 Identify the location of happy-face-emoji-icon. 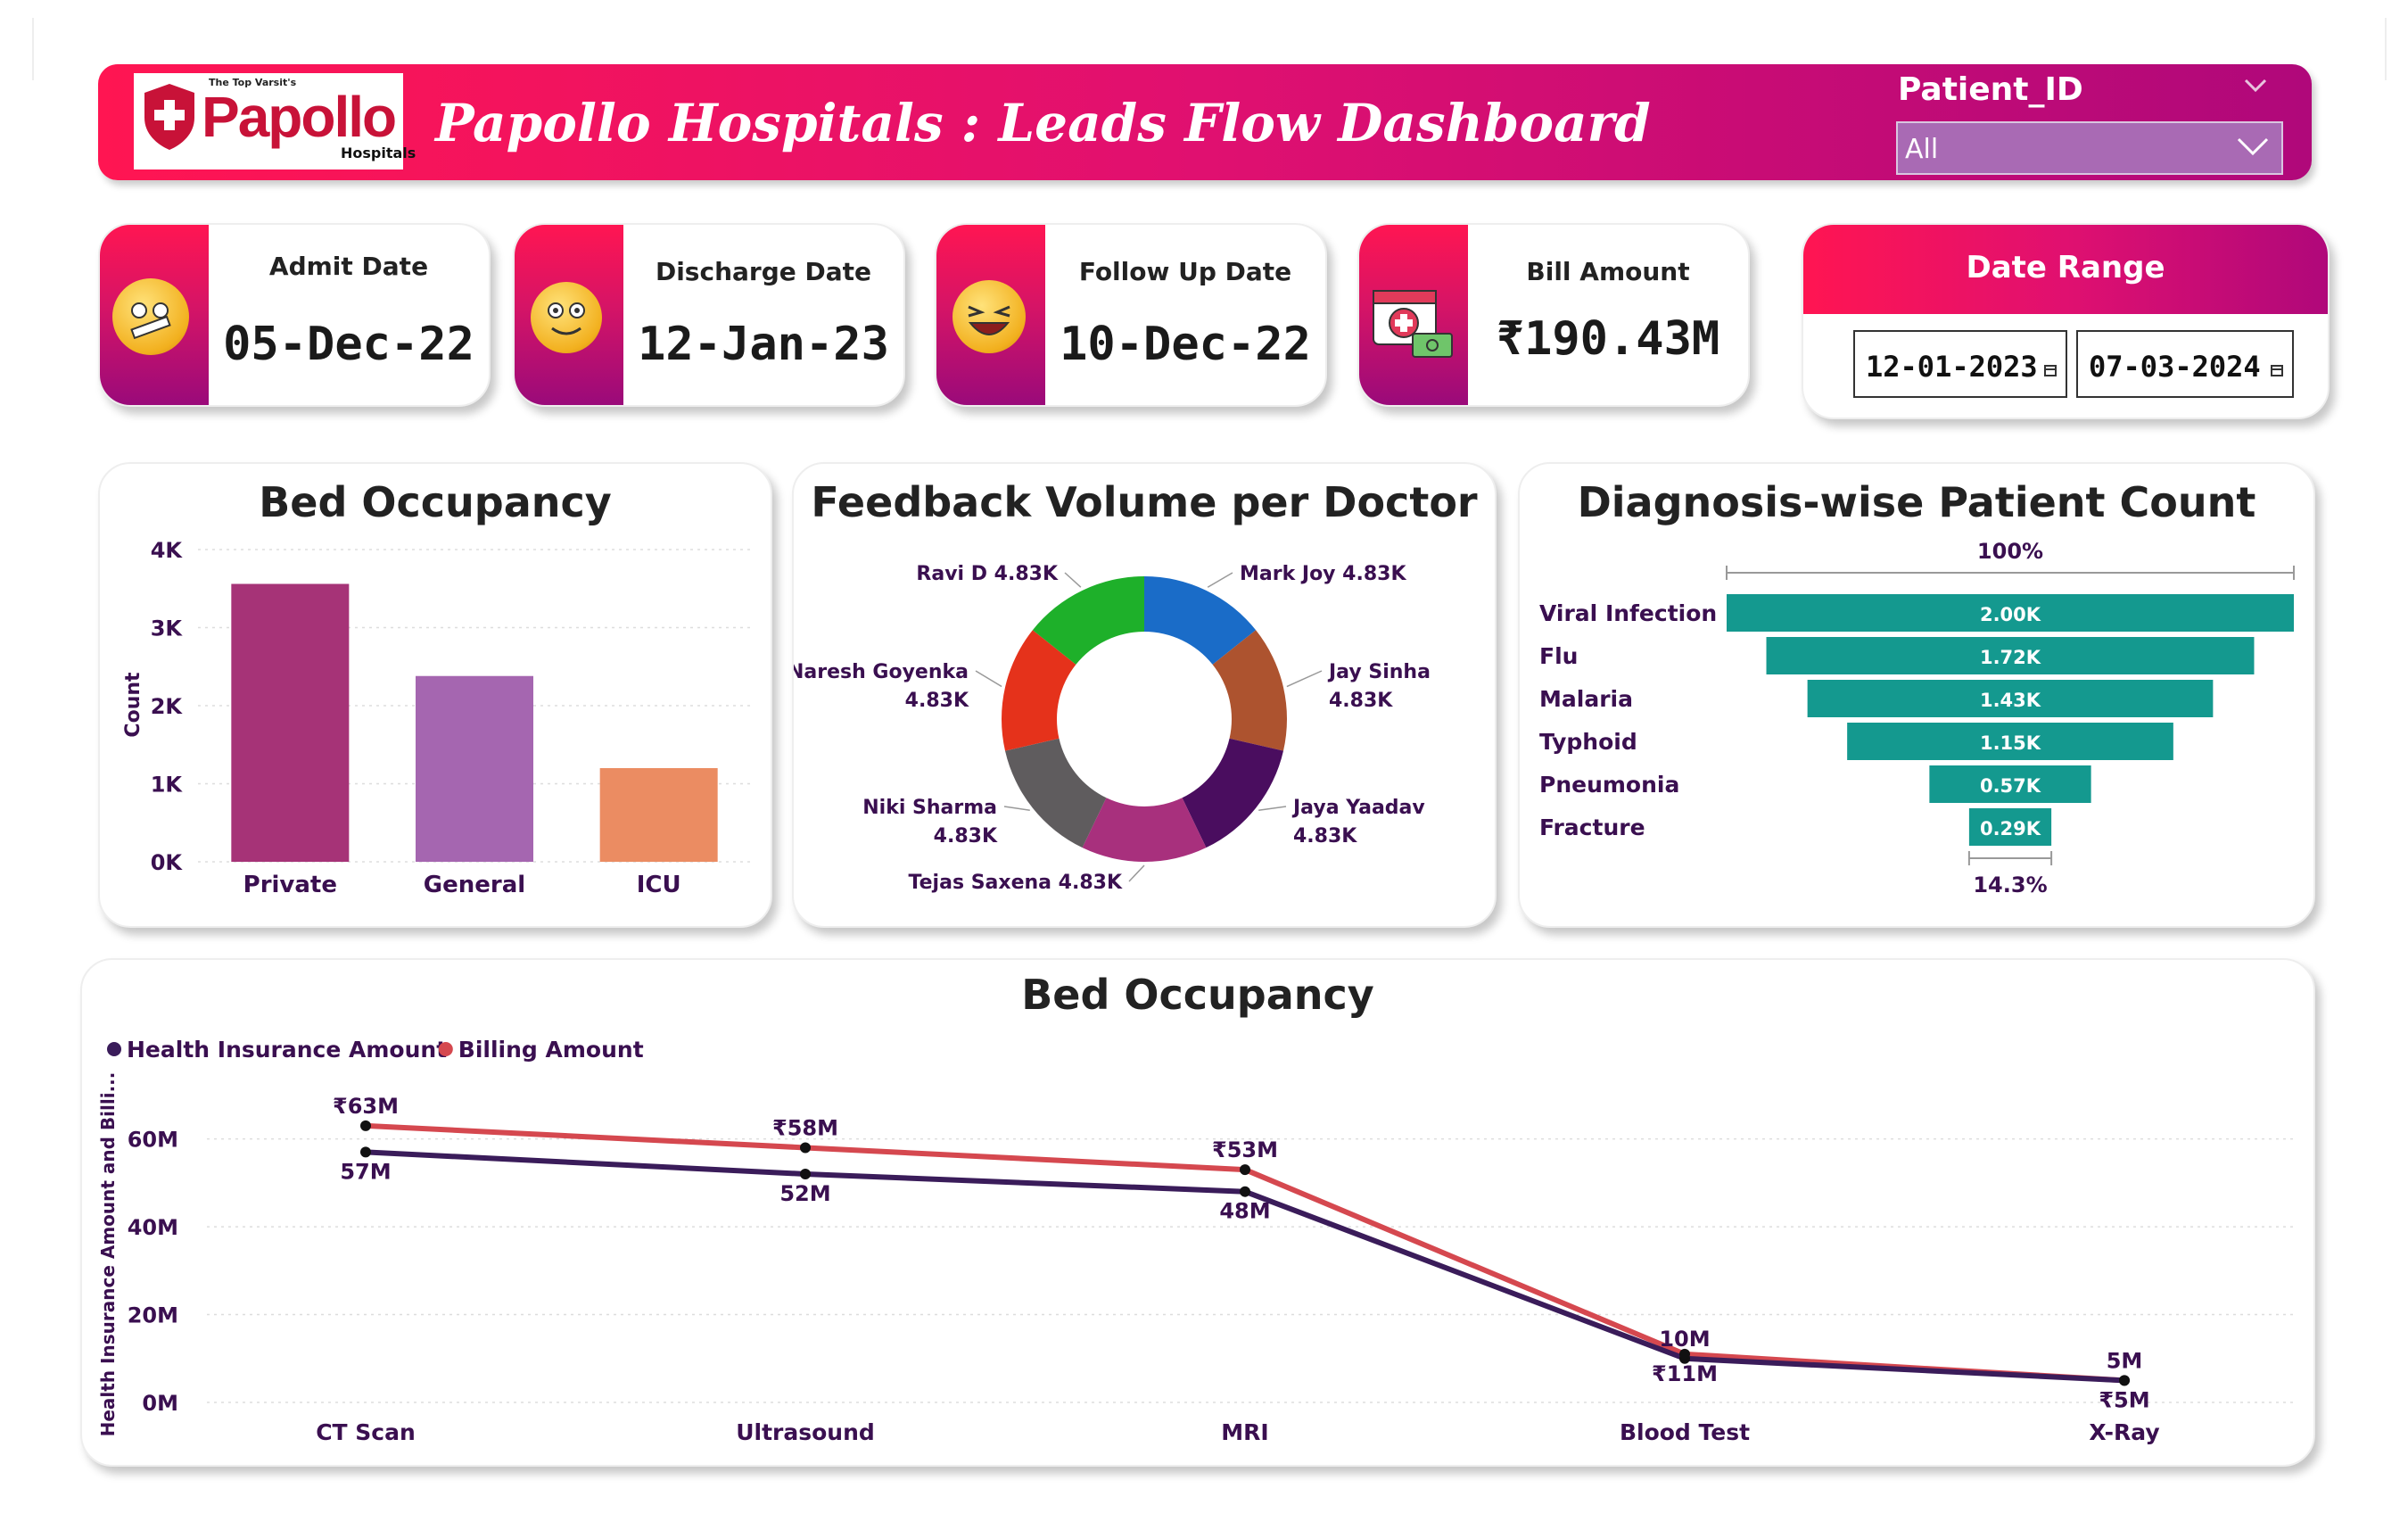
(566, 317).